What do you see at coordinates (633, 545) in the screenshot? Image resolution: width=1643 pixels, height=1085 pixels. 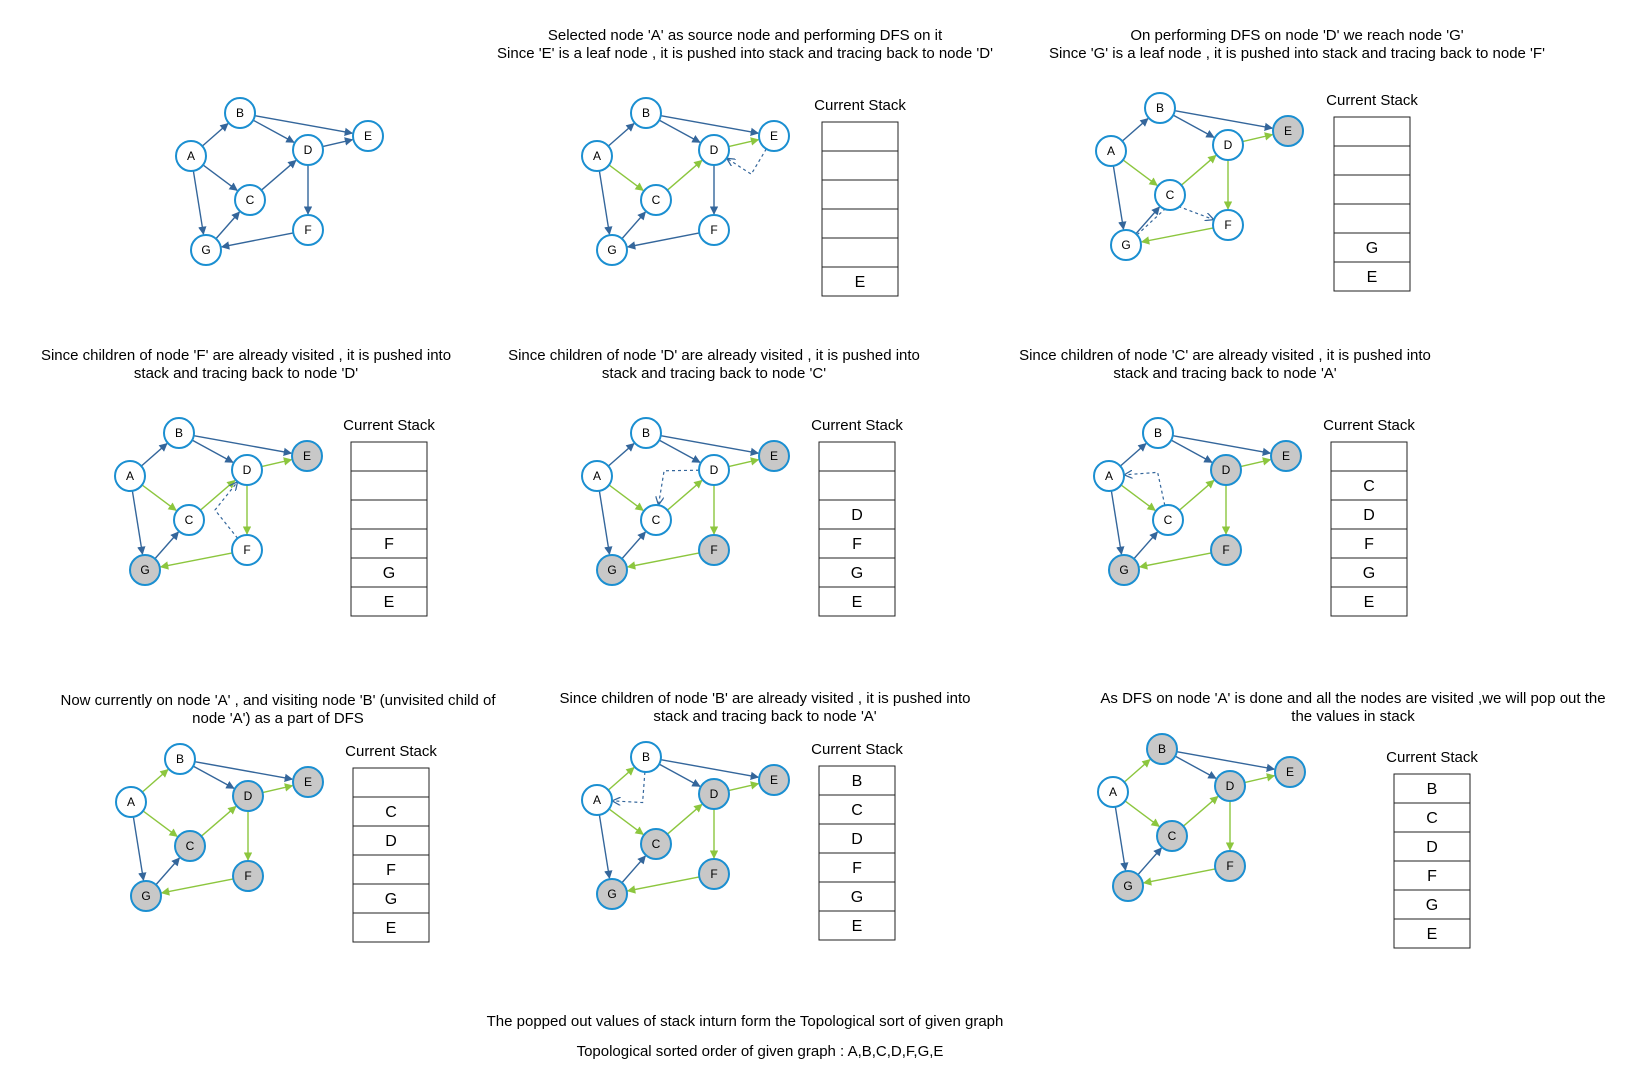 I see `edge-G-C` at bounding box center [633, 545].